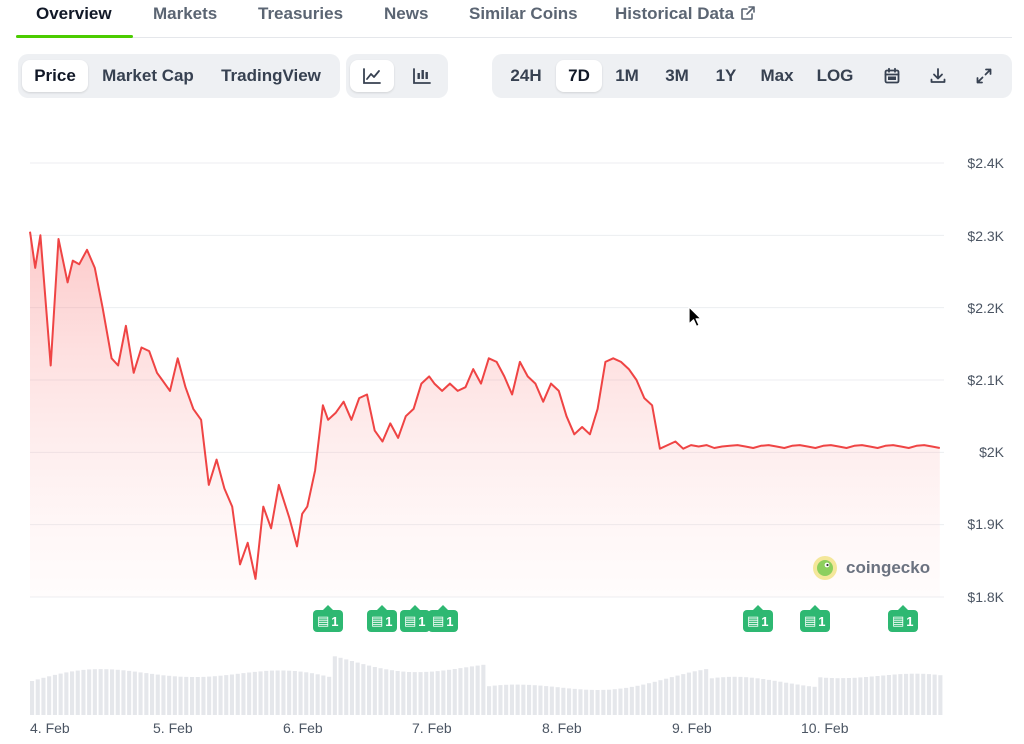 The width and height of the screenshot is (1024, 744). I want to click on x-tick-label: 7. Feb, so click(432, 728).